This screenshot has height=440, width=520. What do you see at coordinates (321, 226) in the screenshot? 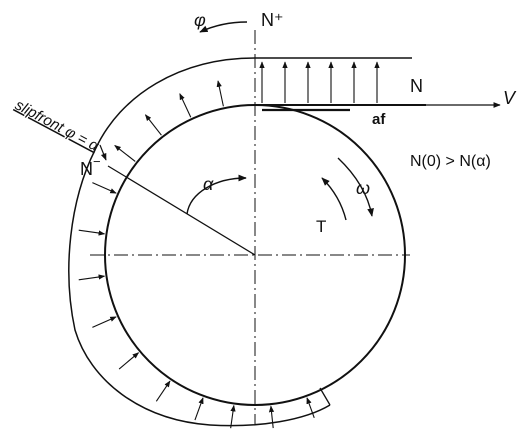
I see `torque-label: T` at bounding box center [321, 226].